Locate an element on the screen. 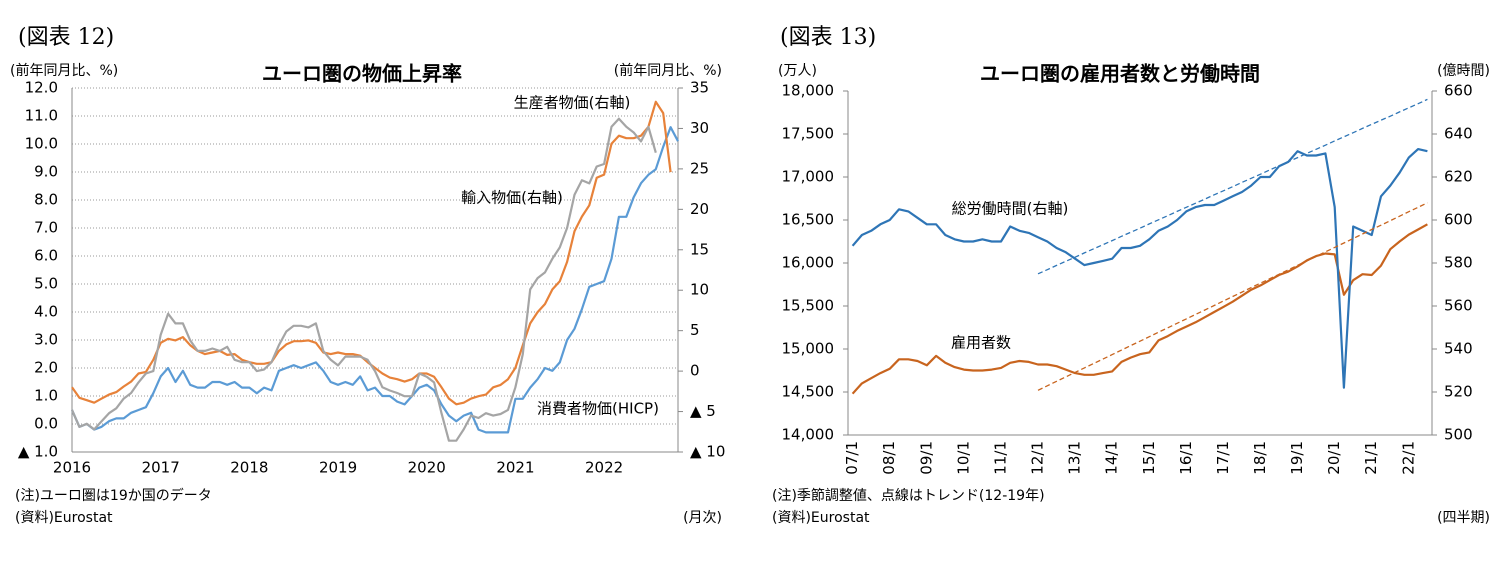  x-tick-label: 13/1 is located at coordinates (1075, 458).